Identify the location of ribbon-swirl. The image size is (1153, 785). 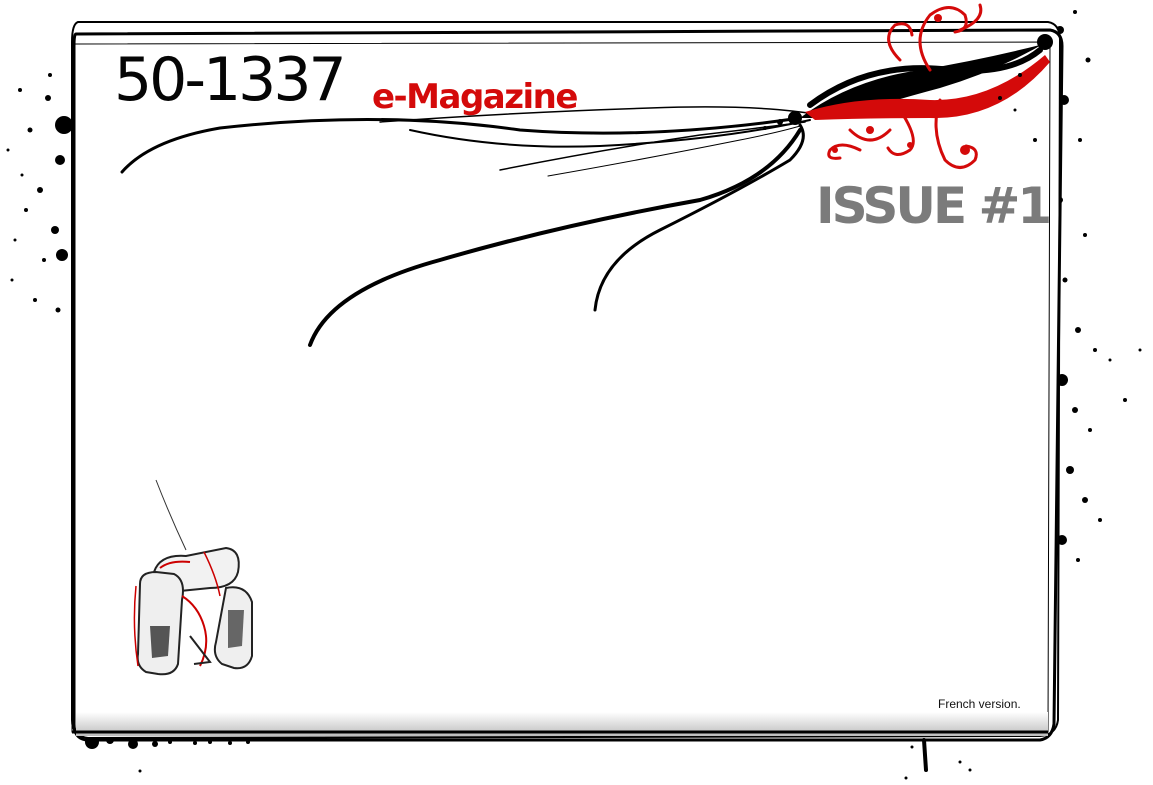
(908, 86).